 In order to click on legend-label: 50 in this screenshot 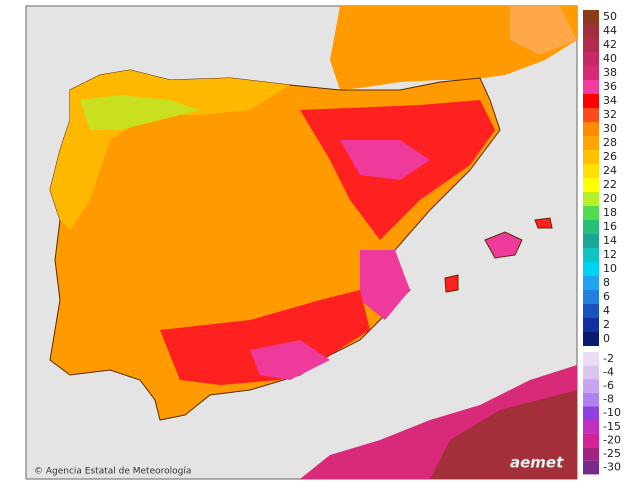, I will do `click(610, 16)`.